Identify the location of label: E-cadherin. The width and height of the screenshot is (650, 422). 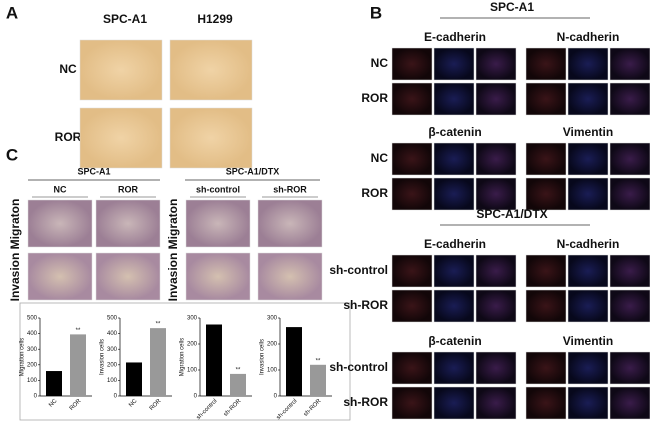
(455, 244).